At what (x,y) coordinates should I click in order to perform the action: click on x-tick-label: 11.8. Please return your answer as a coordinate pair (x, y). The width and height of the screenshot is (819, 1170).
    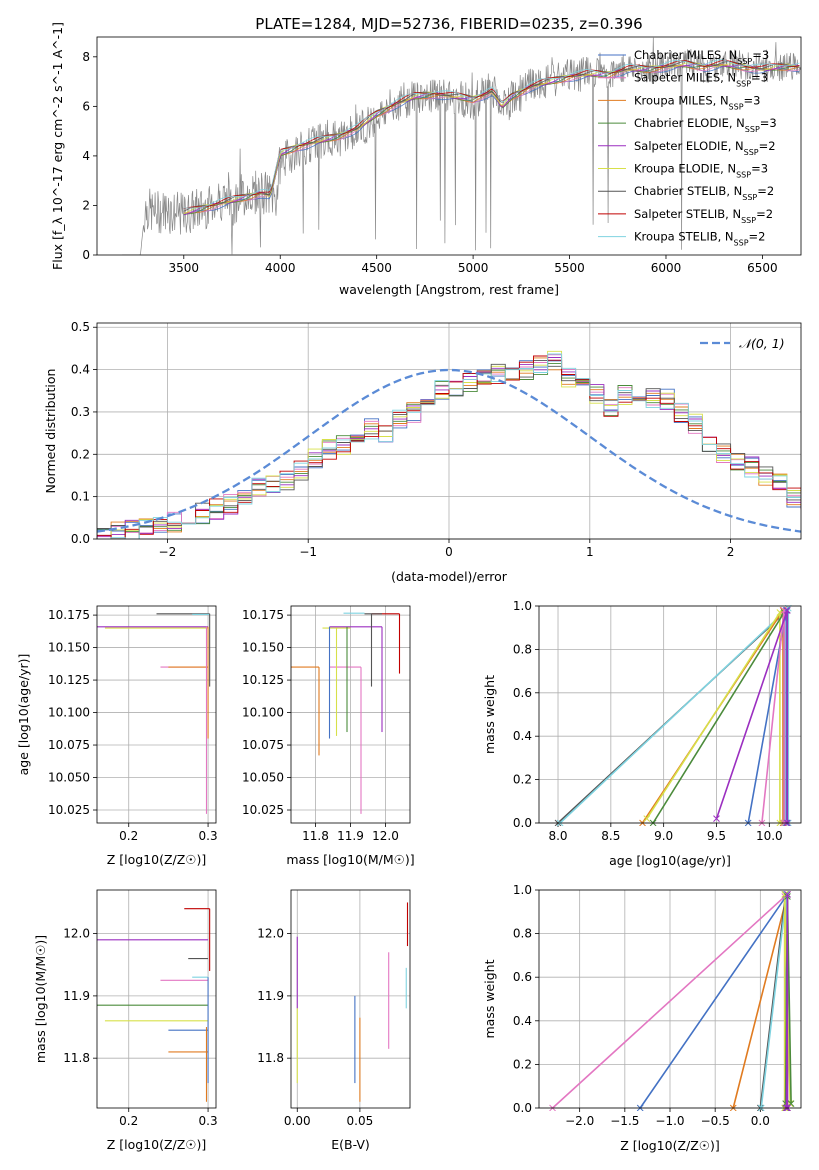
    Looking at the image, I should click on (315, 836).